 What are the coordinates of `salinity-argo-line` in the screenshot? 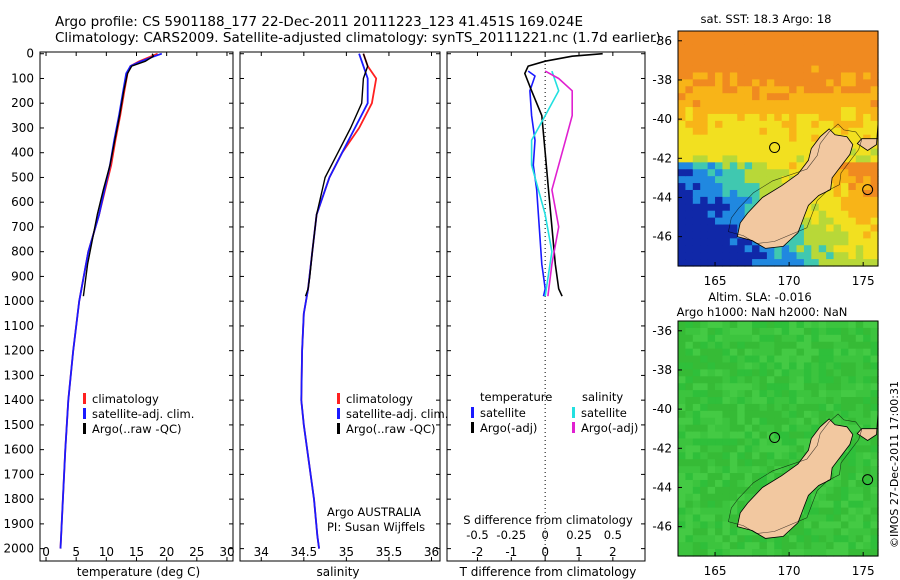 It's located at (336, 175).